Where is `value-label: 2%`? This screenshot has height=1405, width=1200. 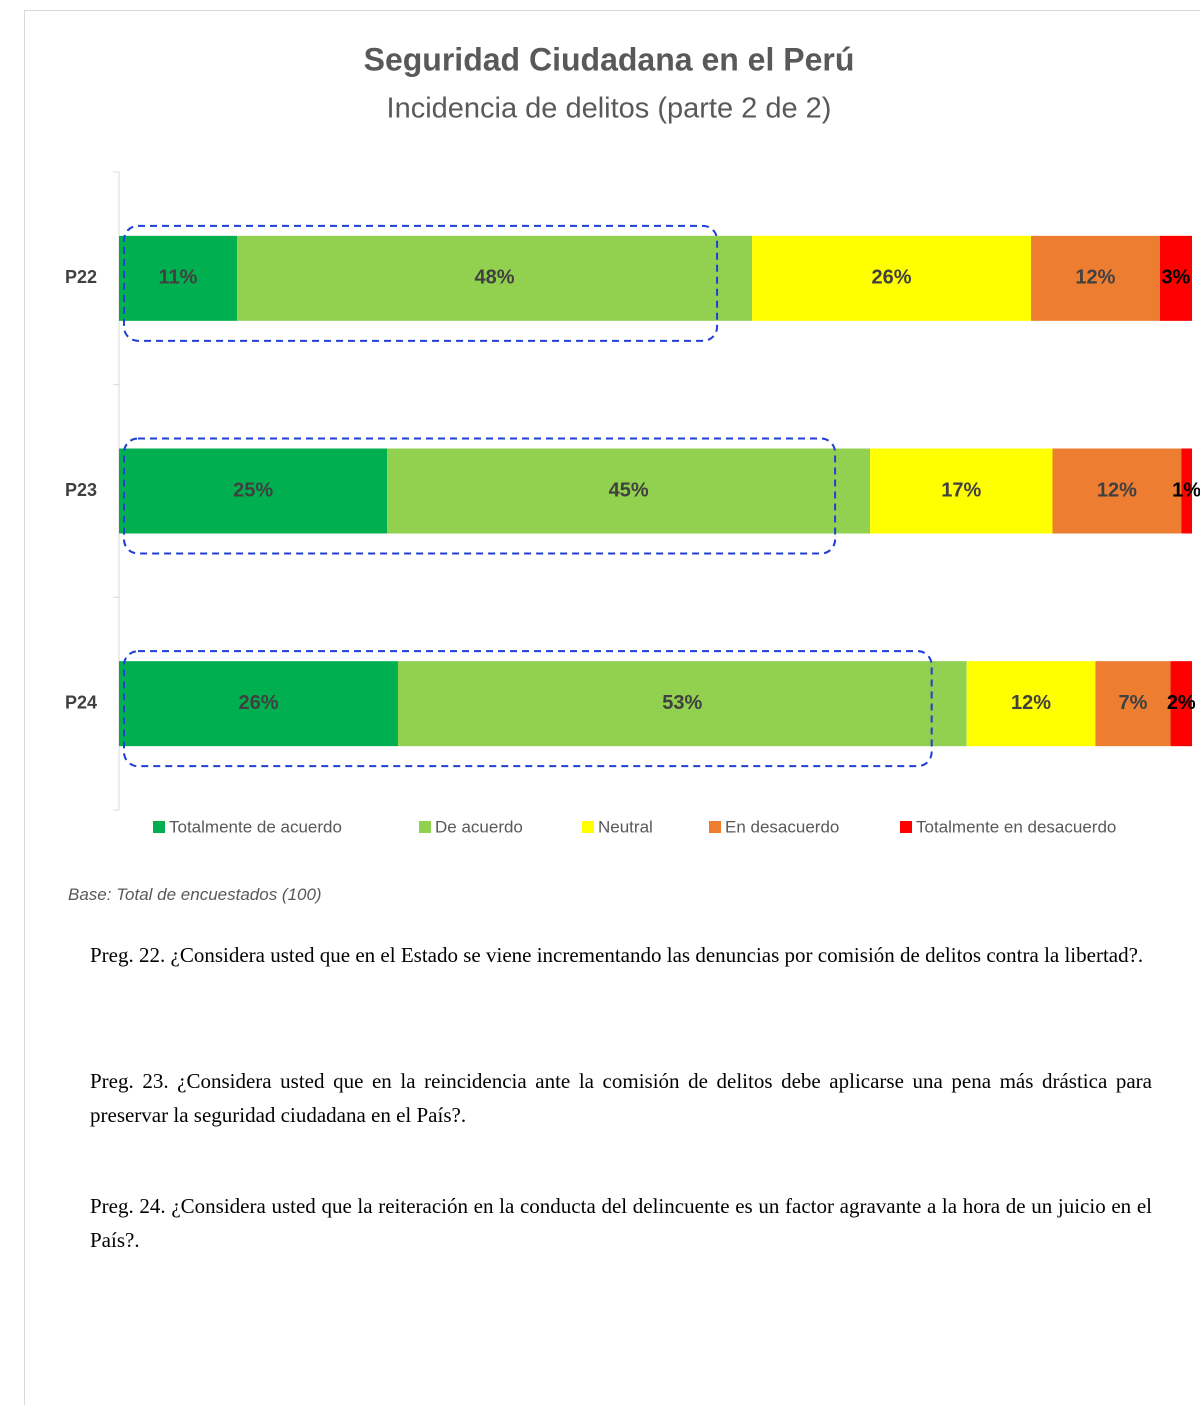
value-label: 2% is located at coordinates (1181, 703).